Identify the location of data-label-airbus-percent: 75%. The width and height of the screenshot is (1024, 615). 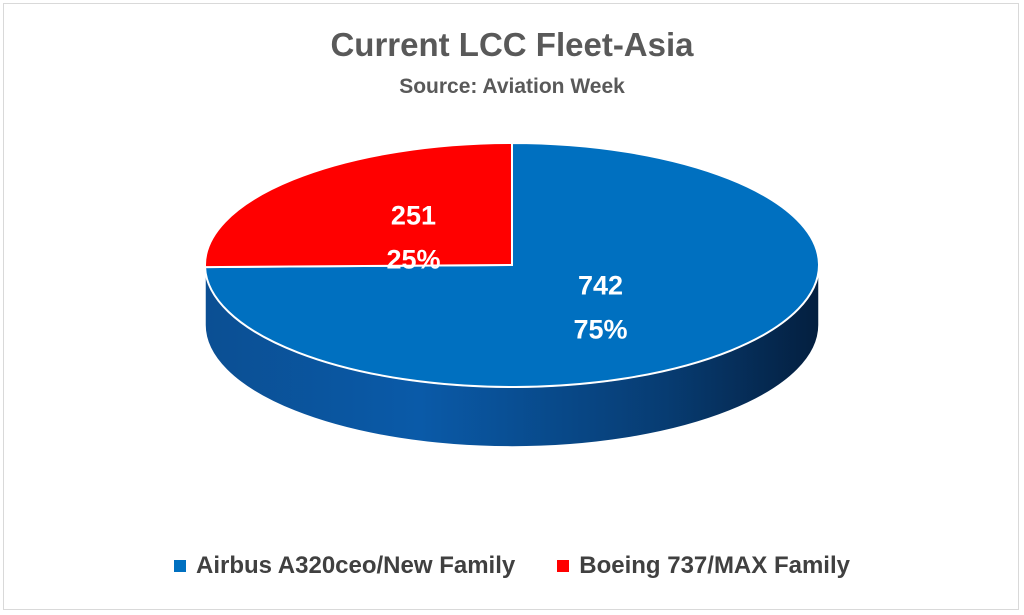
(601, 329).